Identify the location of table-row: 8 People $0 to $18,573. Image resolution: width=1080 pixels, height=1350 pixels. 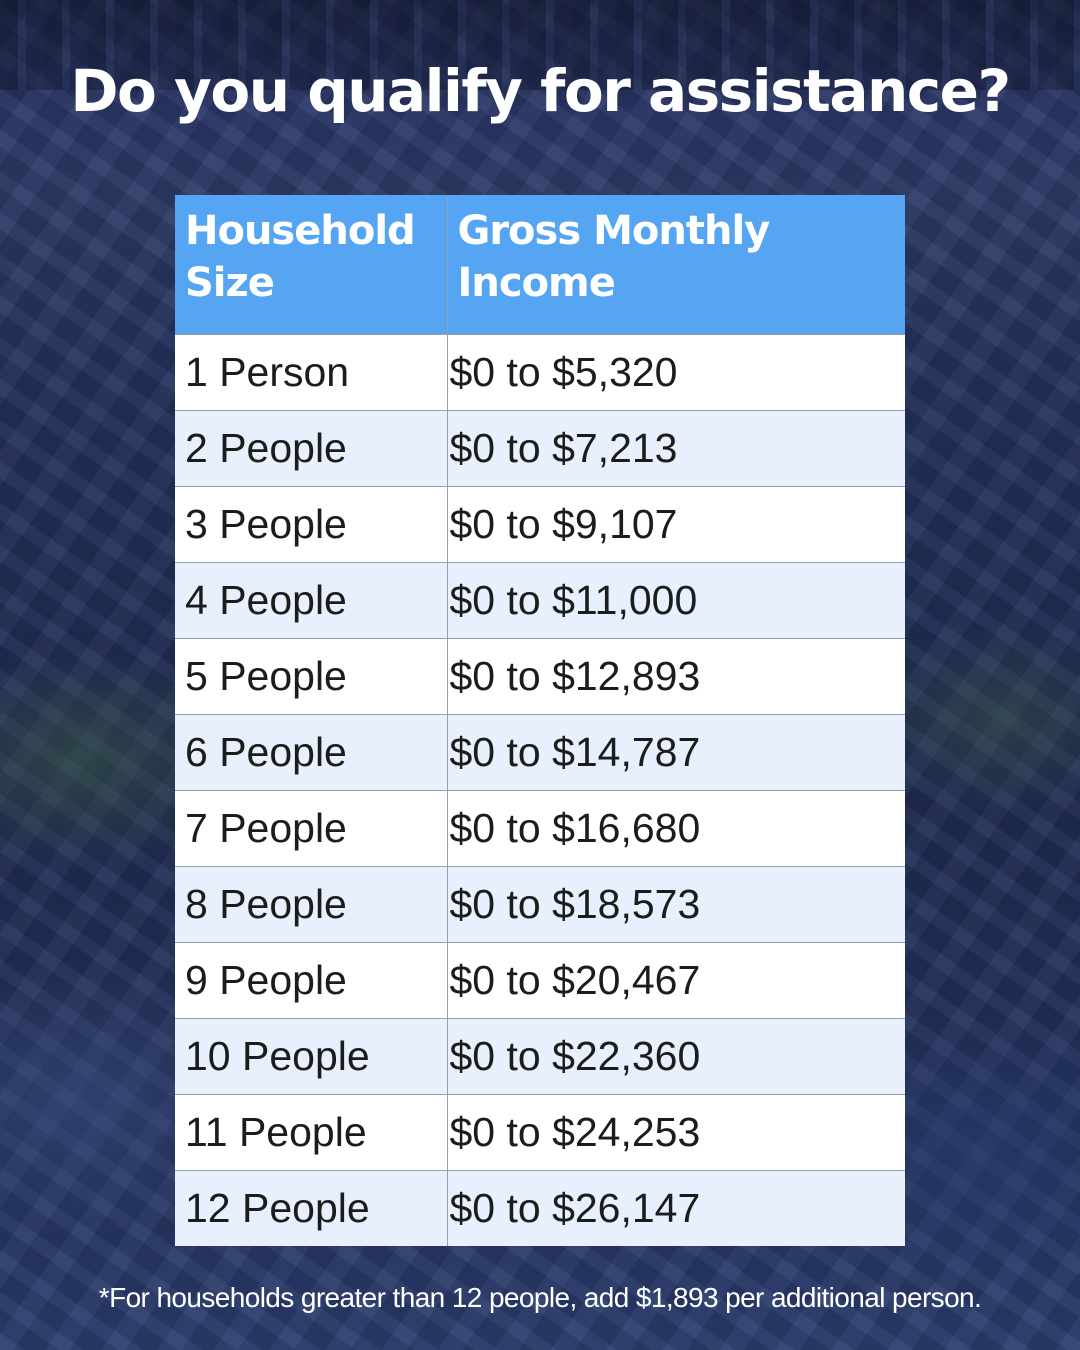
(540, 903).